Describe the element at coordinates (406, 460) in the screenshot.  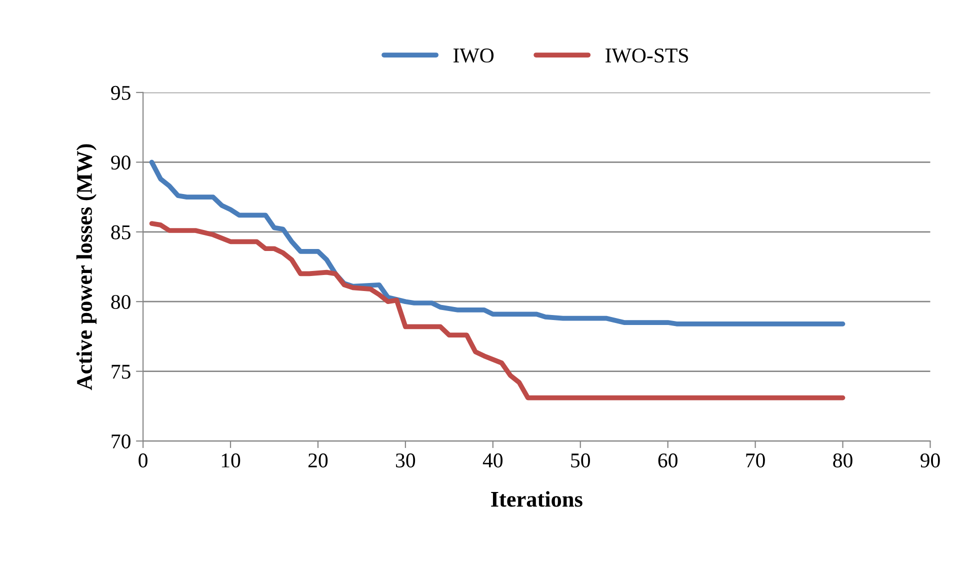
I see `x-tick-label: 30` at that location.